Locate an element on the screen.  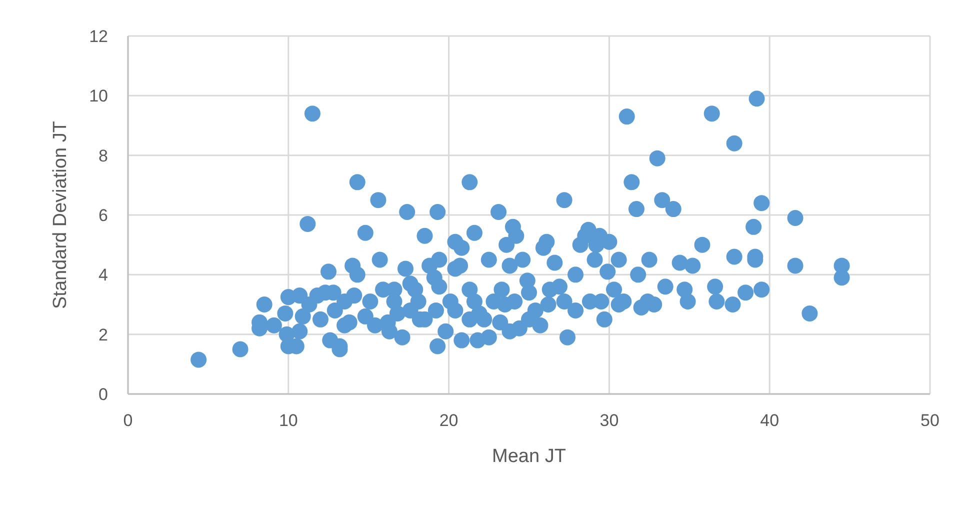
x-tick-label: 30 is located at coordinates (609, 420).